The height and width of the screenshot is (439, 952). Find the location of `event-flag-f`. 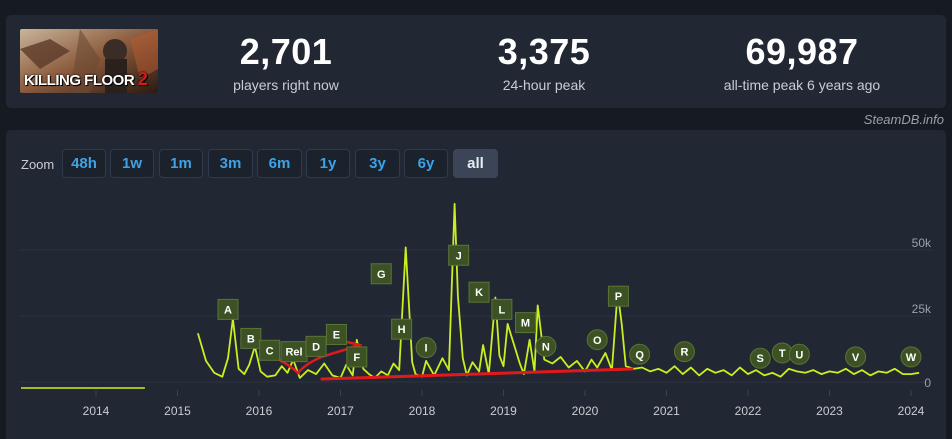

event-flag-f is located at coordinates (357, 357).